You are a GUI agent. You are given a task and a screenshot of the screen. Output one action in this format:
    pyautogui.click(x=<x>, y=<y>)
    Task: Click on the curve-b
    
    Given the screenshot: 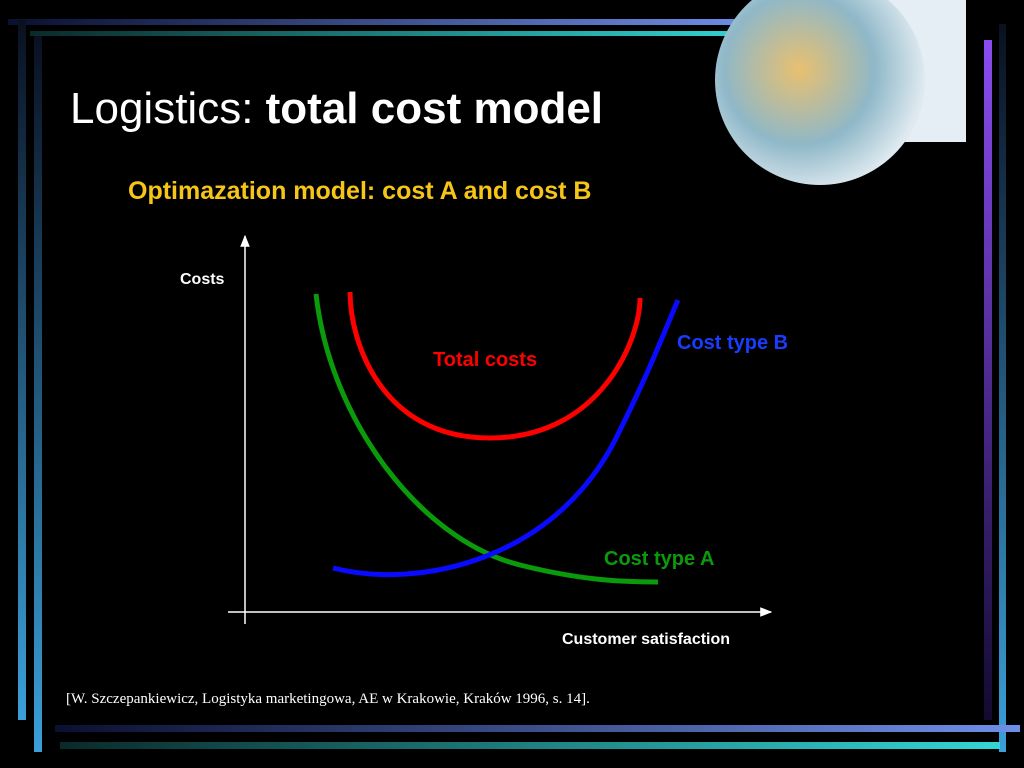 What is the action you would take?
    pyautogui.click(x=506, y=438)
    